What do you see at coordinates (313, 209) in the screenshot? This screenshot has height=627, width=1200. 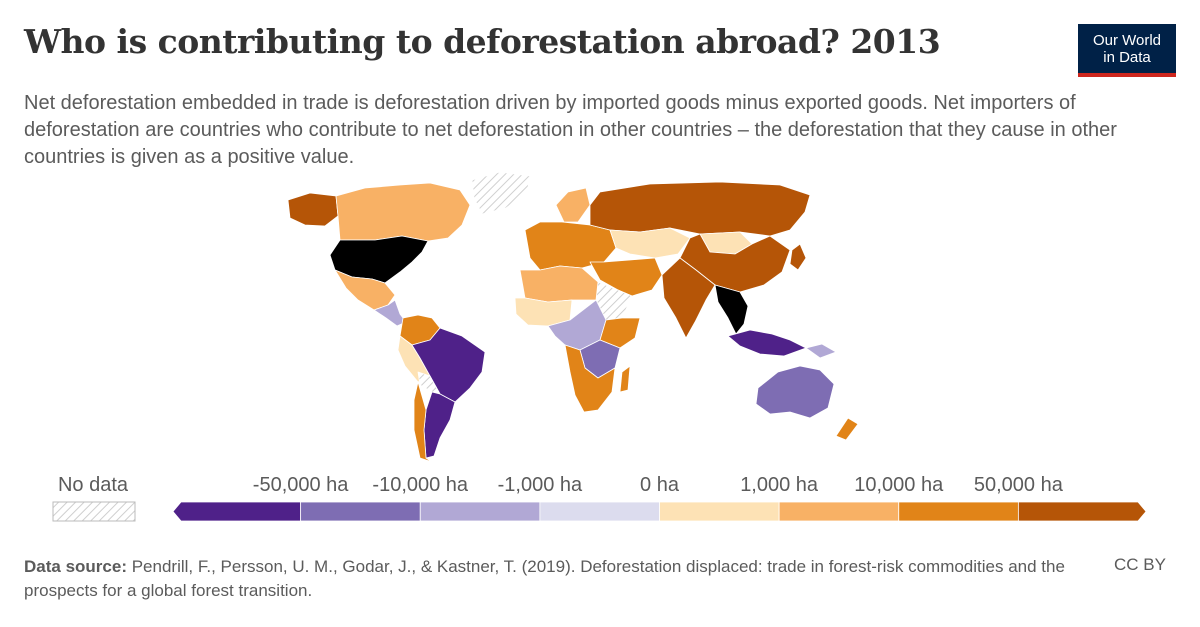 I see `map-region-alaska` at bounding box center [313, 209].